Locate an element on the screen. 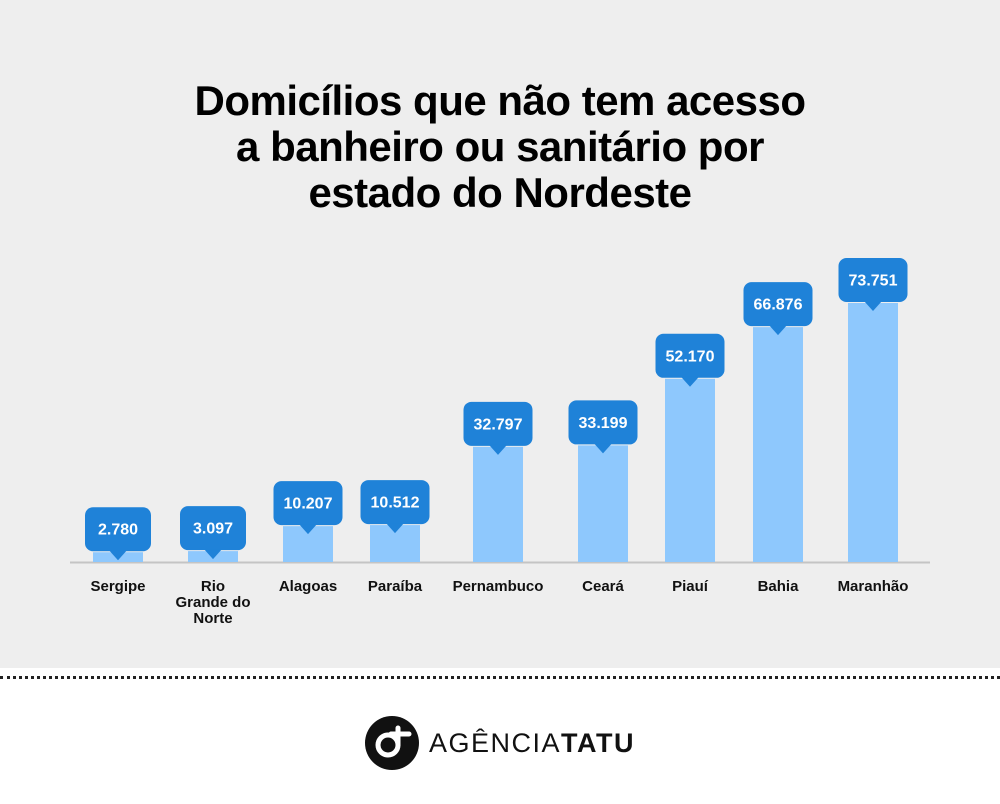  data-label: 10.512 is located at coordinates (395, 503).